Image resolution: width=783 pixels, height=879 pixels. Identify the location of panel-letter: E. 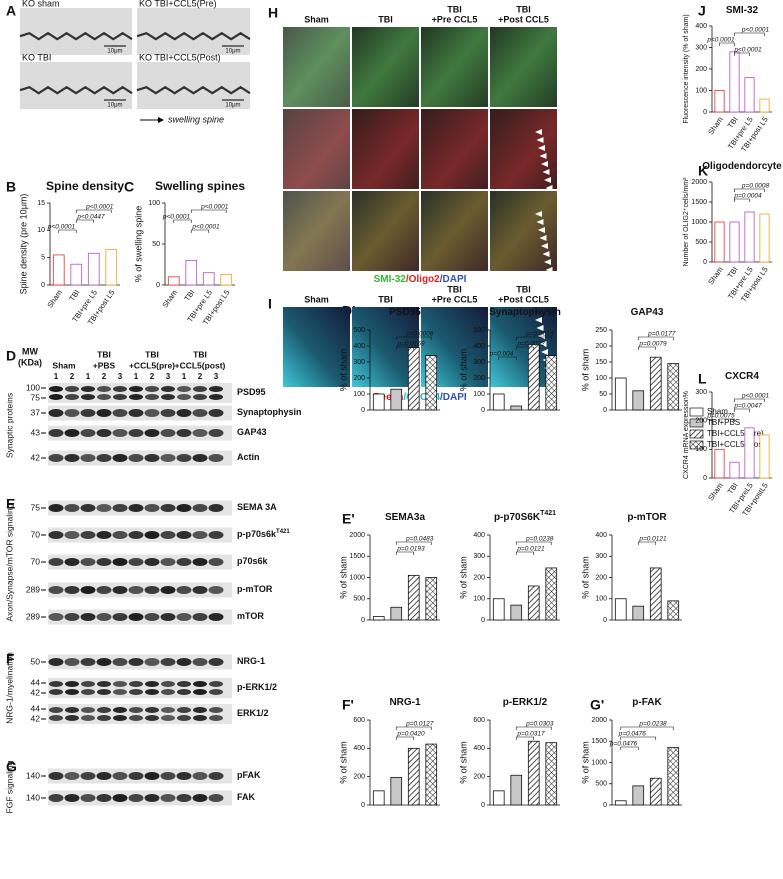
(10, 504).